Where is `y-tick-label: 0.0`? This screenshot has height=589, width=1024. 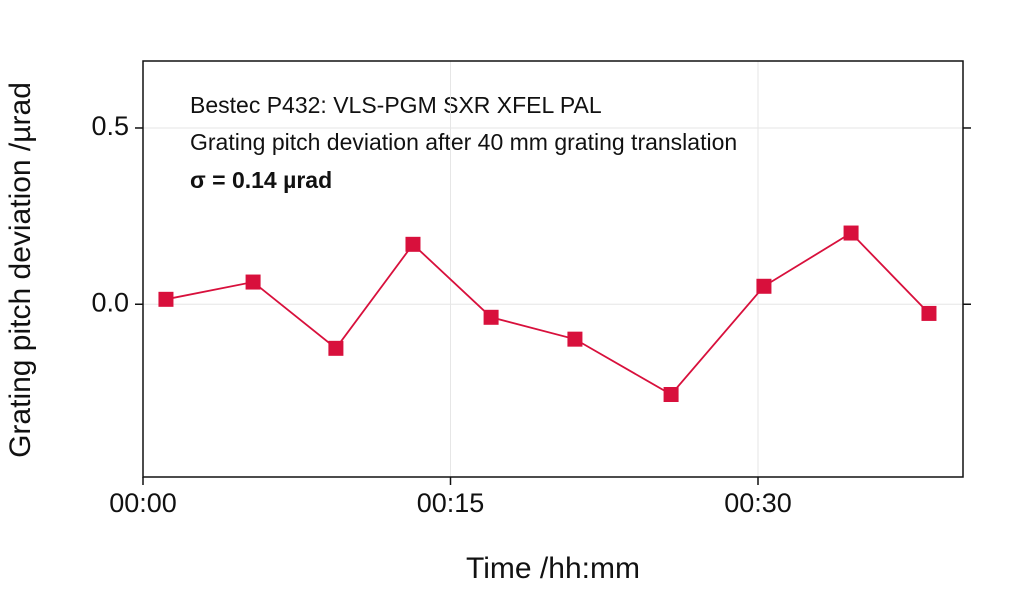
y-tick-label: 0.0 is located at coordinates (110, 302).